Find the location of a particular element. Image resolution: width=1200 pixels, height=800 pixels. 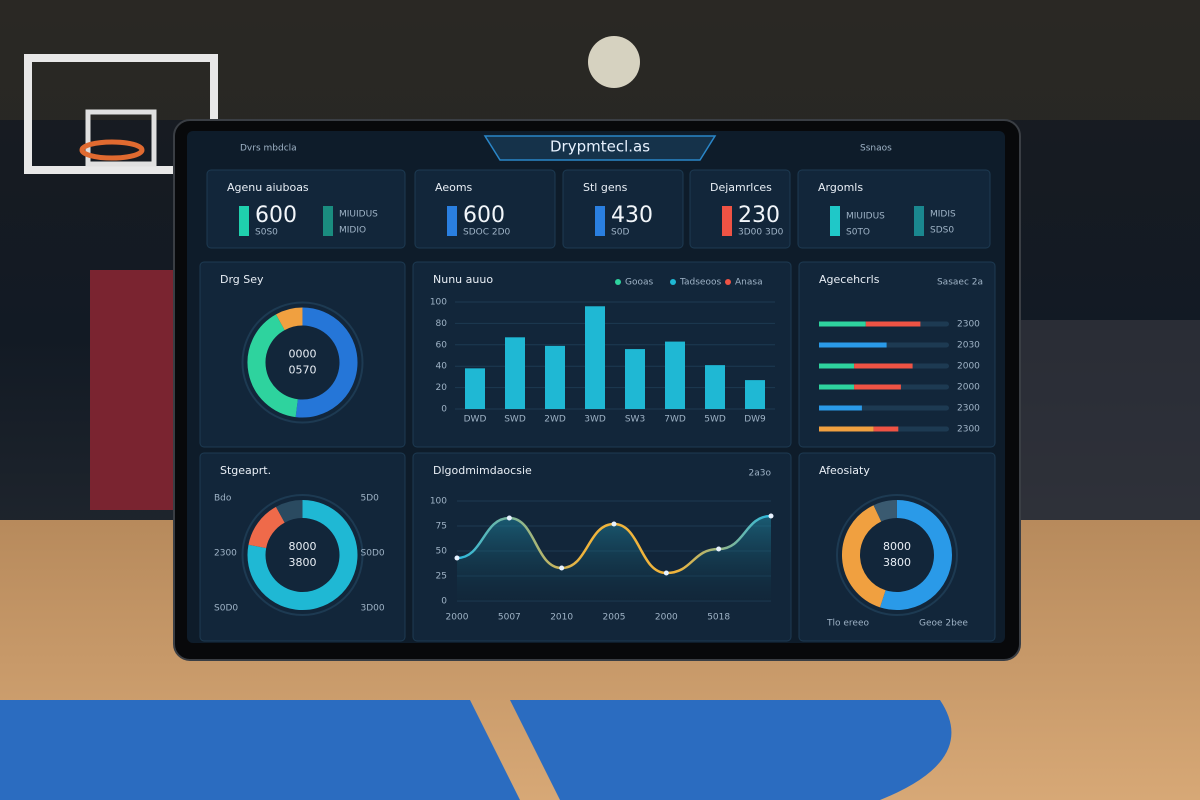

crowd is located at coordinates (1110, 420).